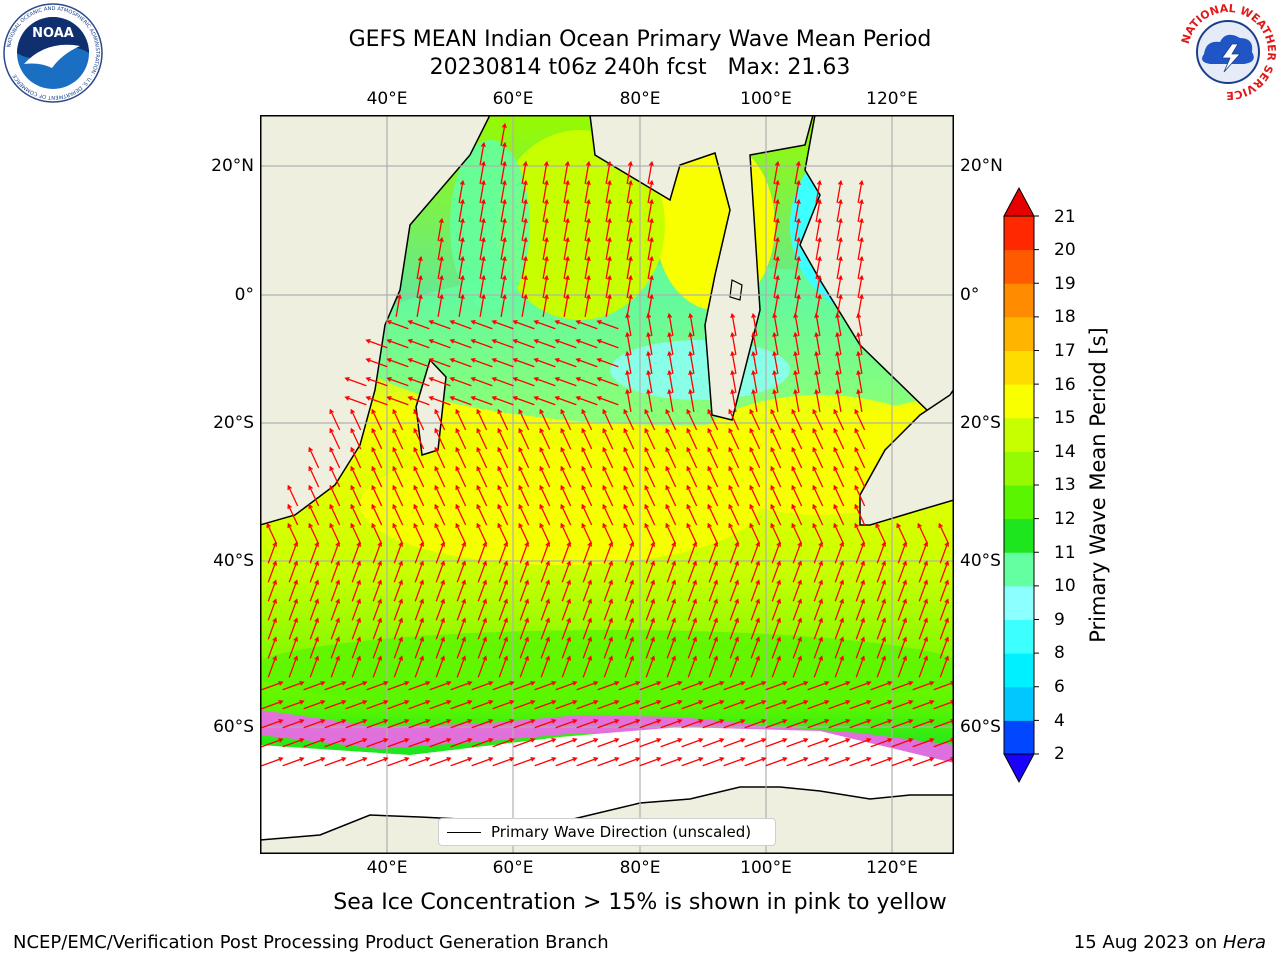 The width and height of the screenshot is (1280, 960). What do you see at coordinates (1065, 385) in the screenshot?
I see `colorbar-tick-16: 16` at bounding box center [1065, 385].